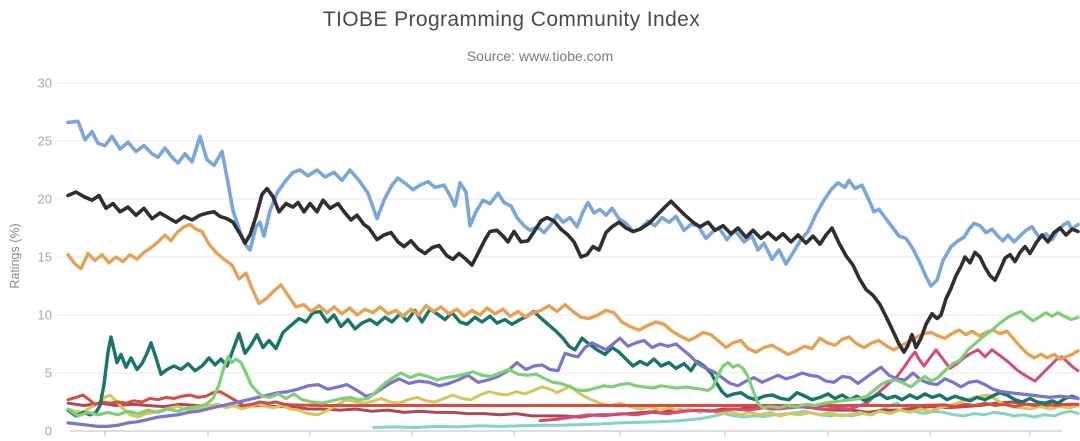 Image resolution: width=1080 pixels, height=441 pixels. Describe the element at coordinates (45, 257) in the screenshot. I see `y-tick-label-15: 15` at that location.